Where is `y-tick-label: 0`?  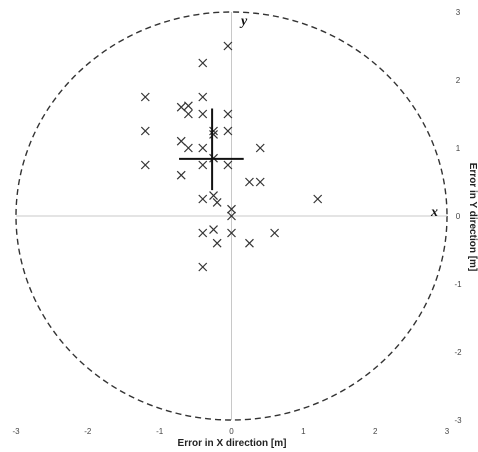
y-tick-label: 0 is located at coordinates (458, 216).